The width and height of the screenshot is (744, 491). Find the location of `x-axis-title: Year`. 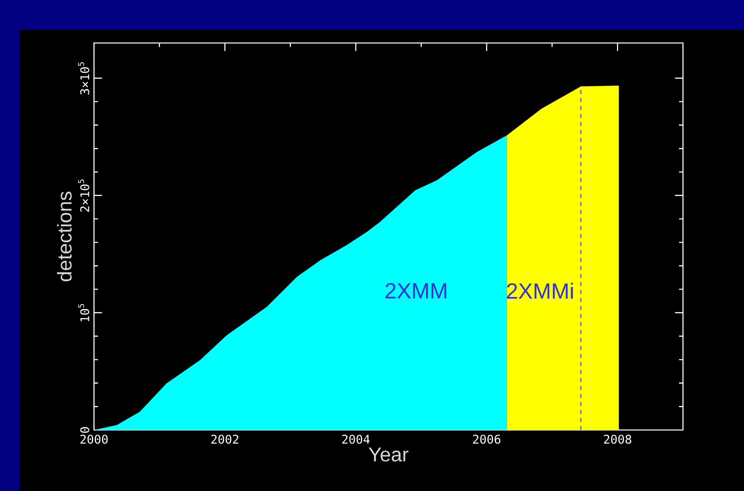

x-axis-title: Year is located at coordinates (388, 455).